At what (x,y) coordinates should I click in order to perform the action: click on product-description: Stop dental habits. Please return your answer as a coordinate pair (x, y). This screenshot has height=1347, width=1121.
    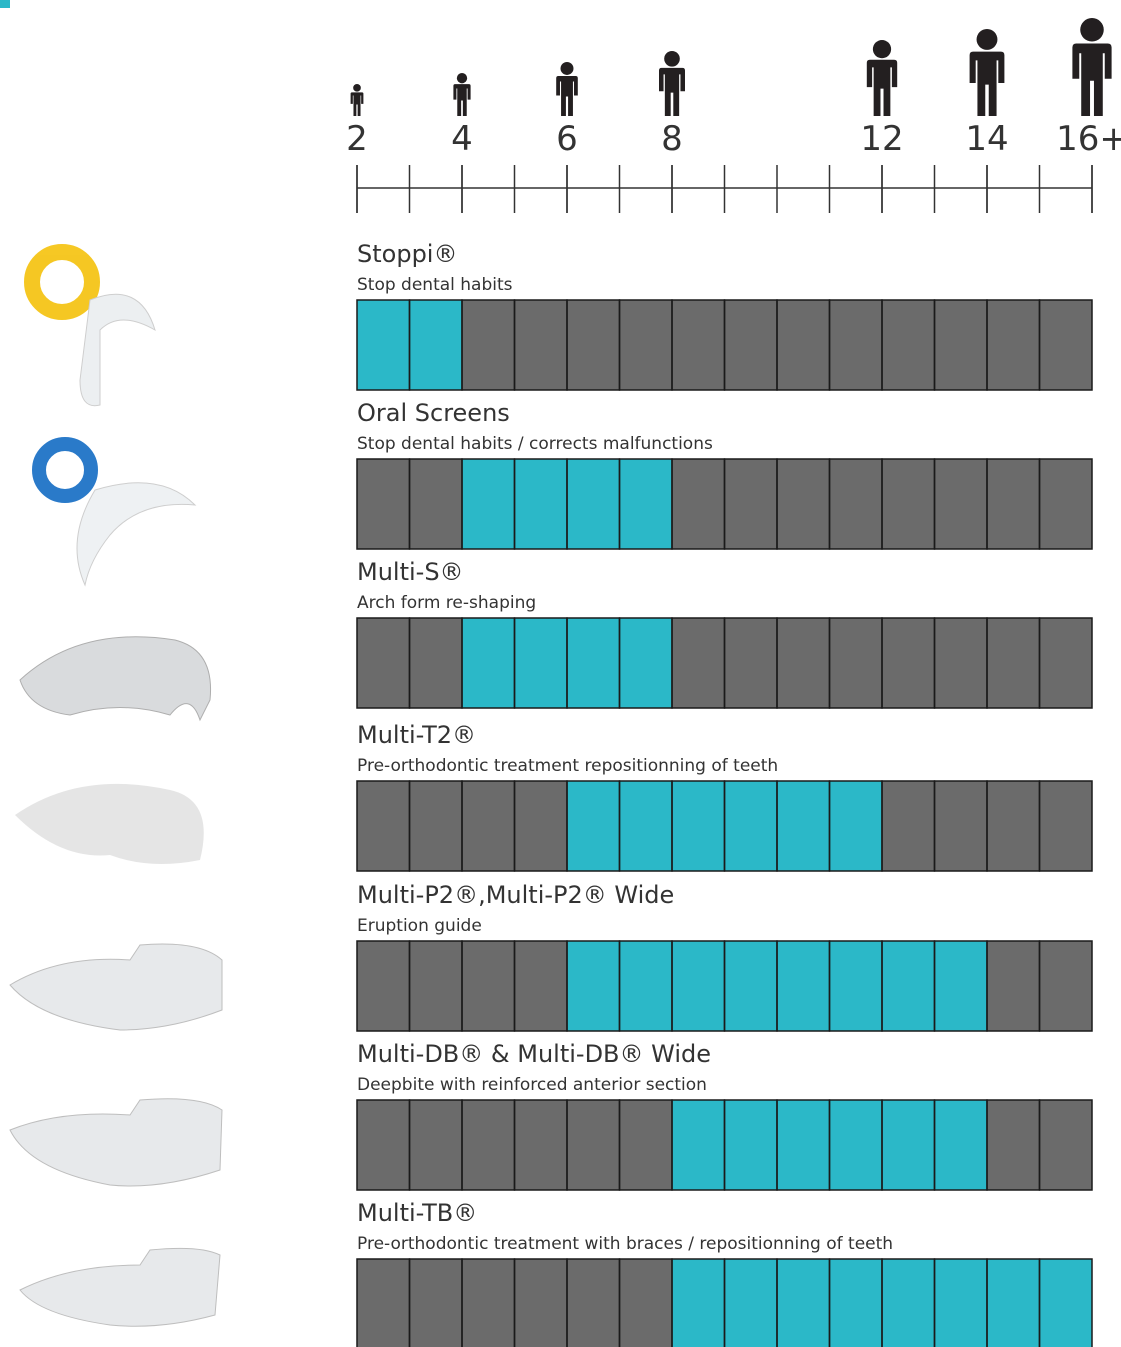
    Looking at the image, I should click on (435, 285).